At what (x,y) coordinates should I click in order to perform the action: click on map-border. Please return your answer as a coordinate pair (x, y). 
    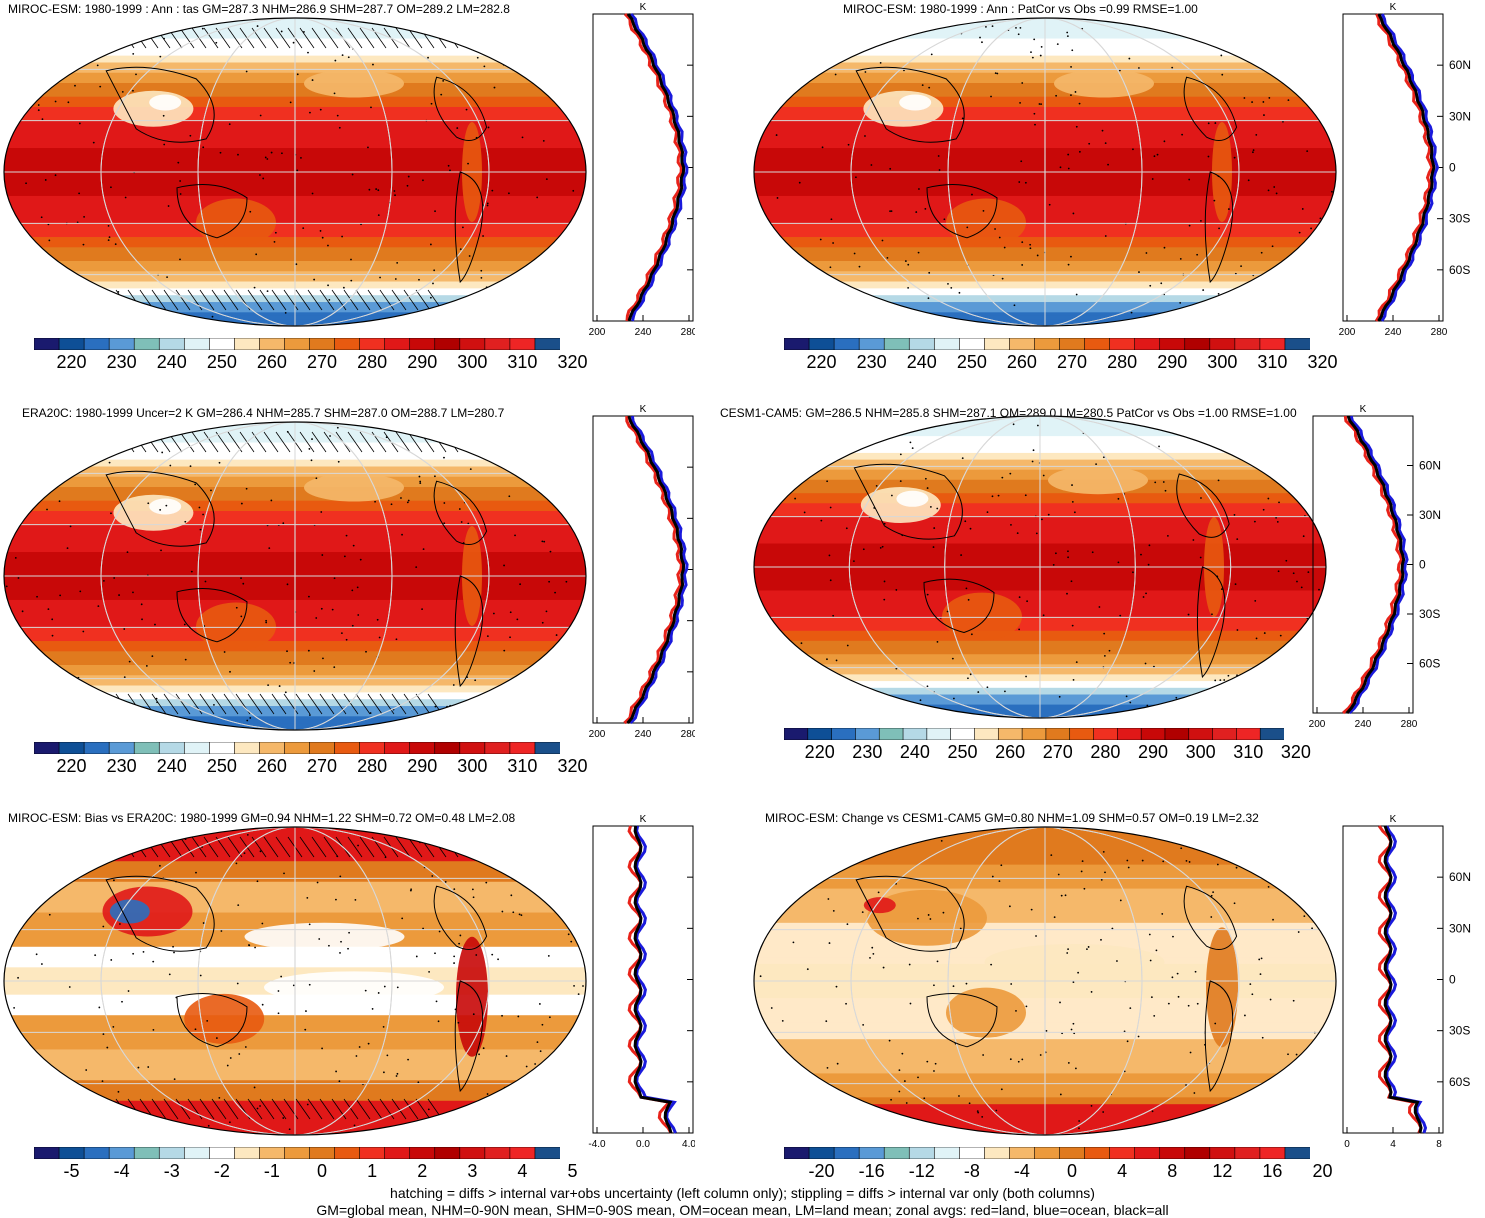
    Looking at the image, I should click on (295, 981).